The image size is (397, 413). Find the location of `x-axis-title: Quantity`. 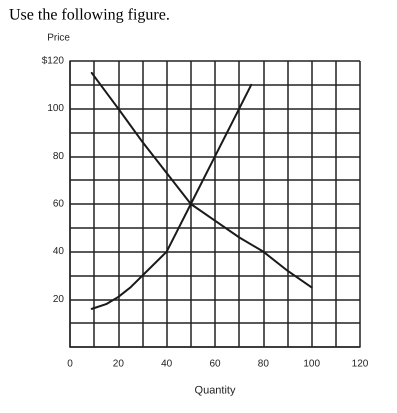

x-axis-title: Quantity is located at coordinates (215, 390).